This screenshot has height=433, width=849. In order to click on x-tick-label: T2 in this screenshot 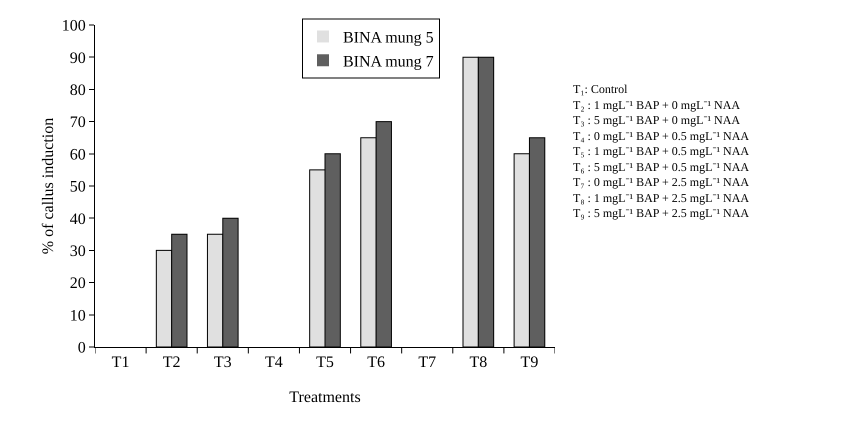, I will do `click(171, 363)`.